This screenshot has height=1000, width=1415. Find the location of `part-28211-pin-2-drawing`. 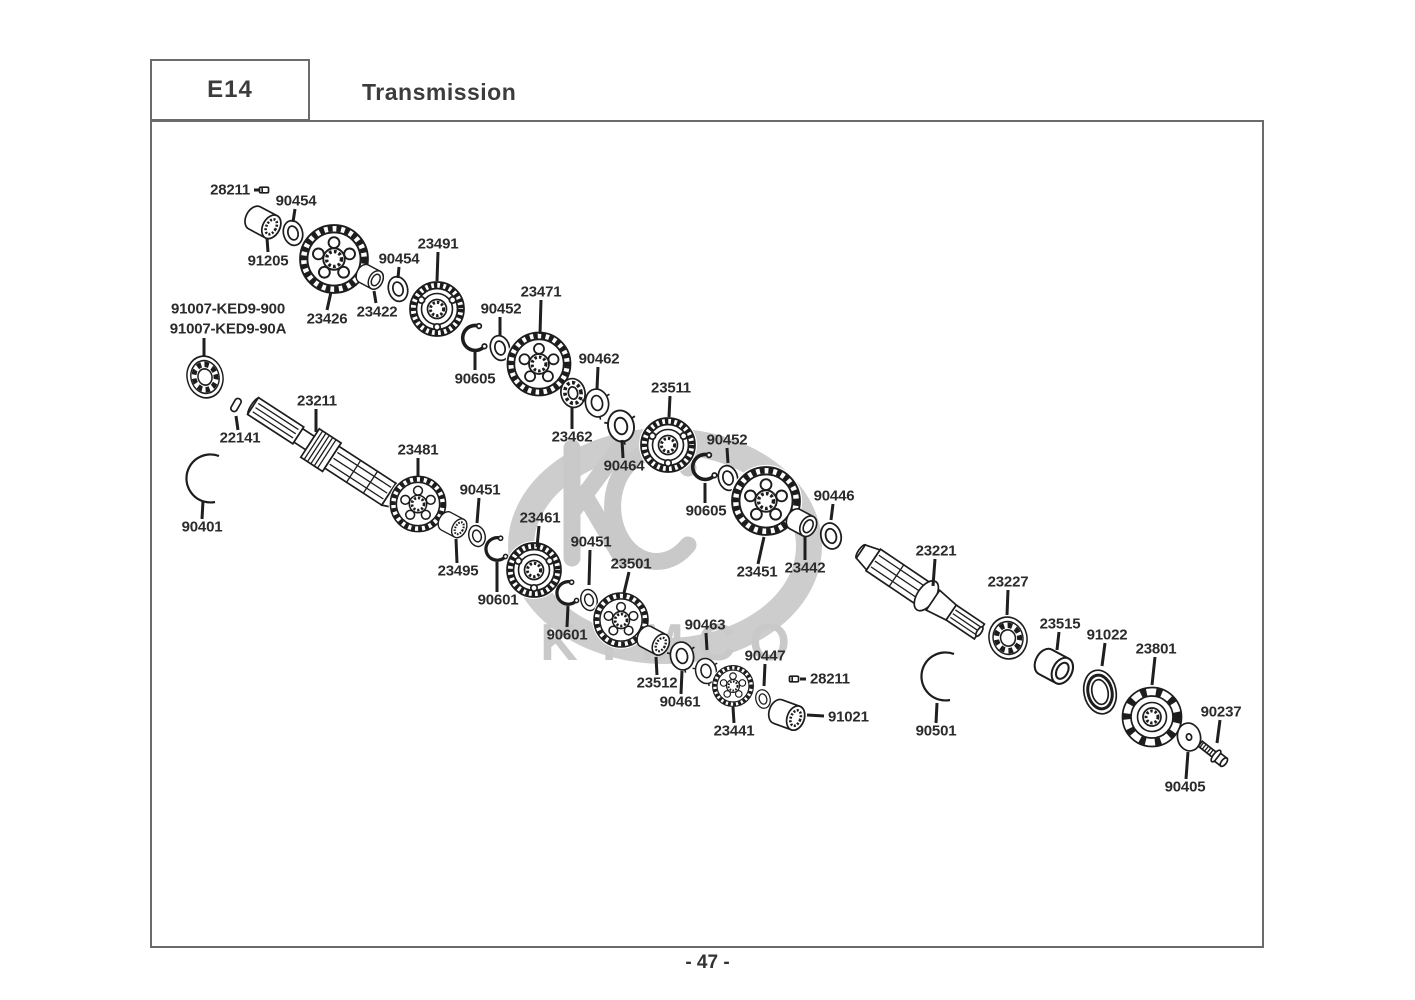

part-28211-pin-2-drawing is located at coordinates (794, 679).